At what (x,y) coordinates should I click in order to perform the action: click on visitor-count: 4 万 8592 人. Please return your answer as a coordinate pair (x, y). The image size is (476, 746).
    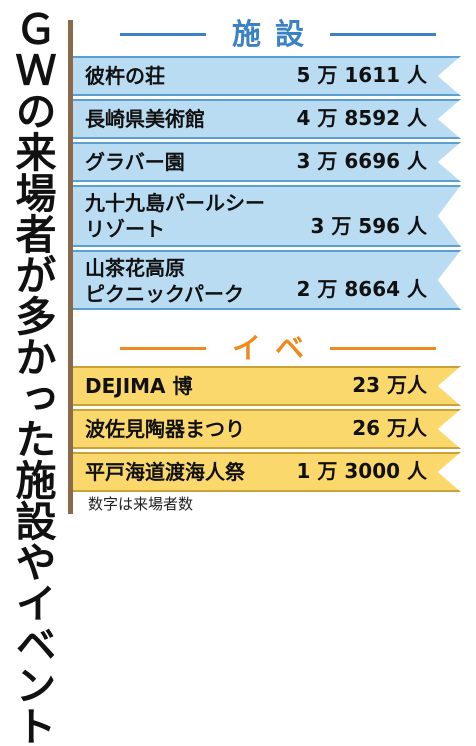
    Looking at the image, I should click on (361, 118).